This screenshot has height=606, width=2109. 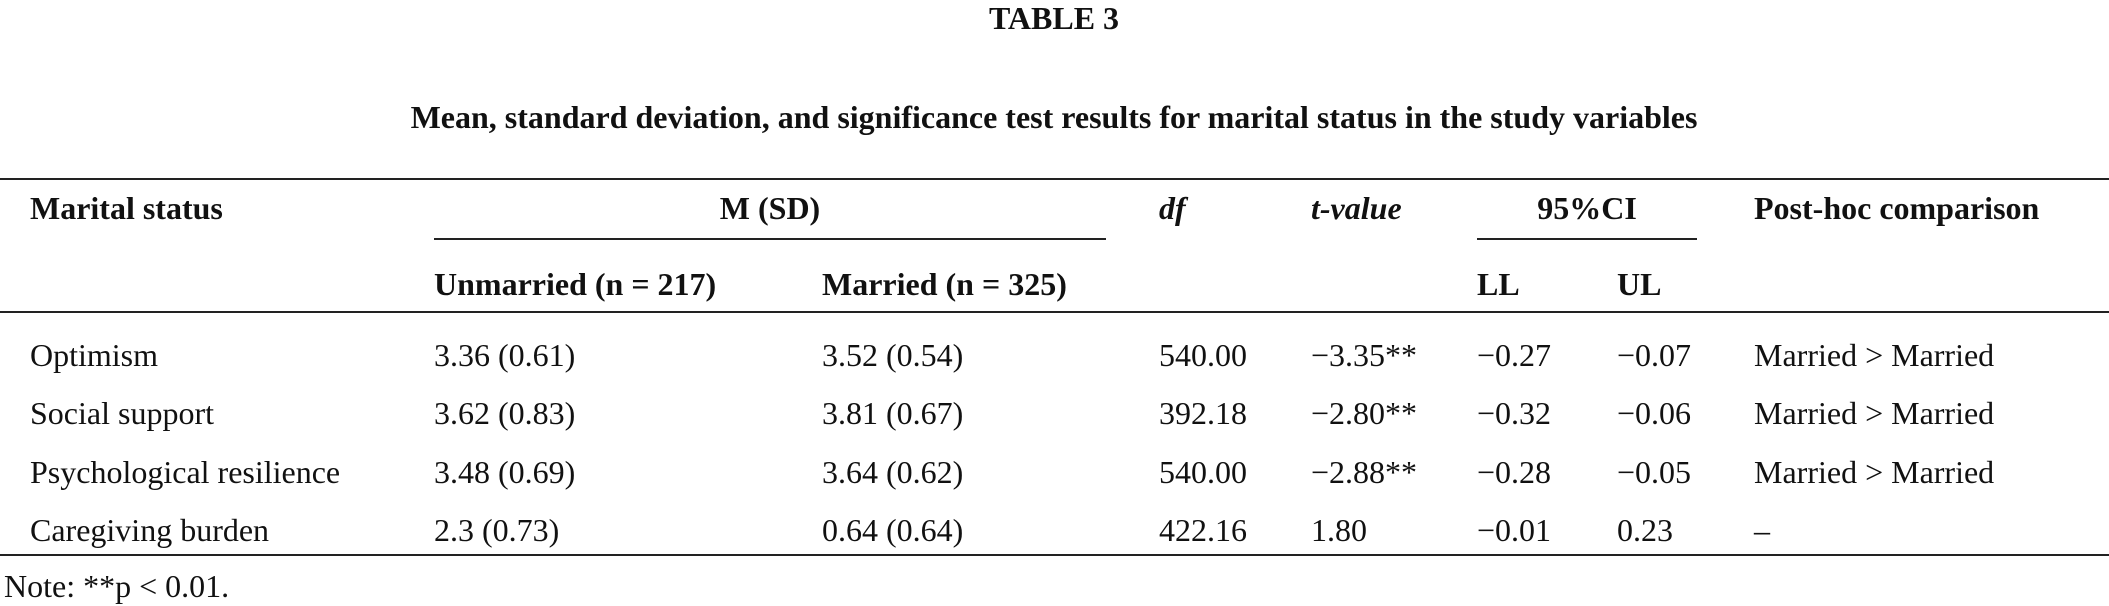 I want to click on header-cell: df, so click(x=1172, y=208).